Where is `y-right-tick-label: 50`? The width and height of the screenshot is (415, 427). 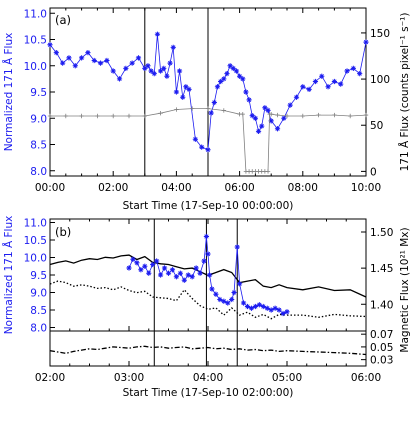
y-right-tick-label: 50 is located at coordinates (376, 126).